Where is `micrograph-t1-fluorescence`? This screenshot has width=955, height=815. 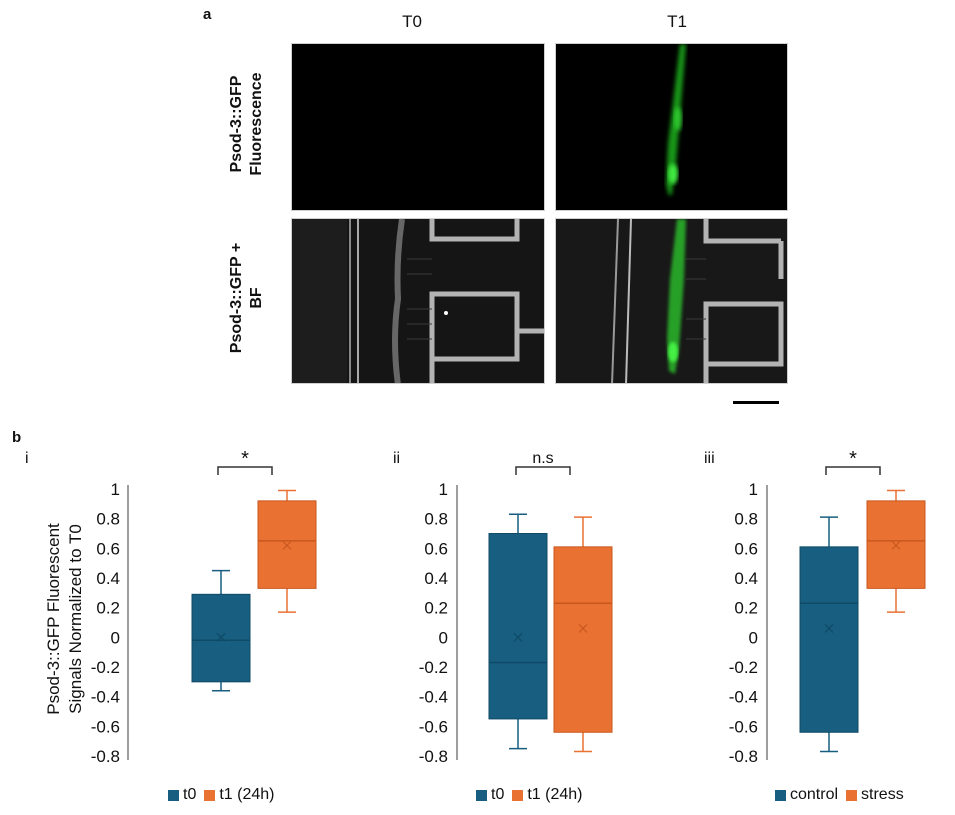
micrograph-t1-fluorescence is located at coordinates (671, 127).